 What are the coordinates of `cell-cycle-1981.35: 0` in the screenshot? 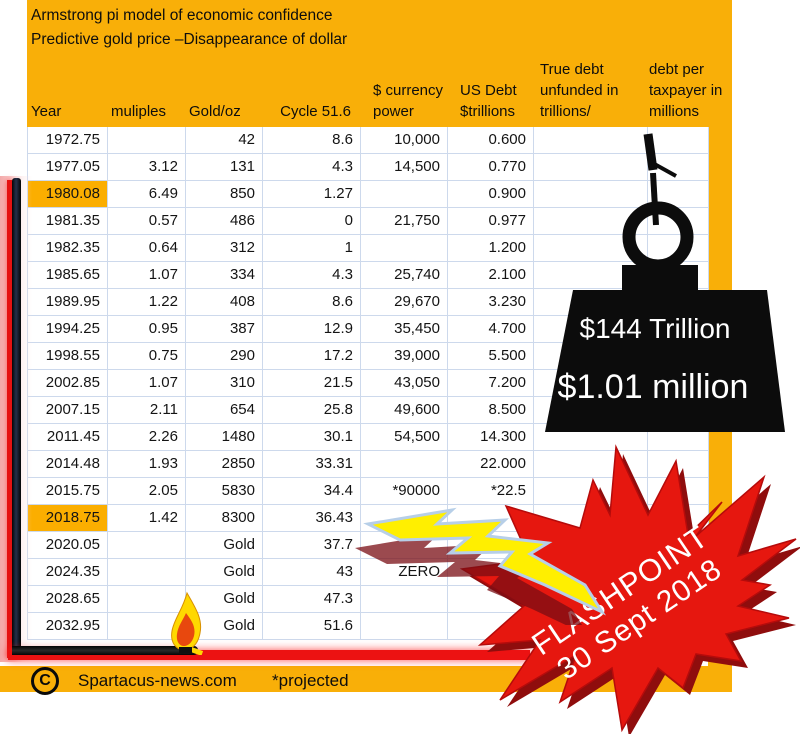 It's located at (312, 221).